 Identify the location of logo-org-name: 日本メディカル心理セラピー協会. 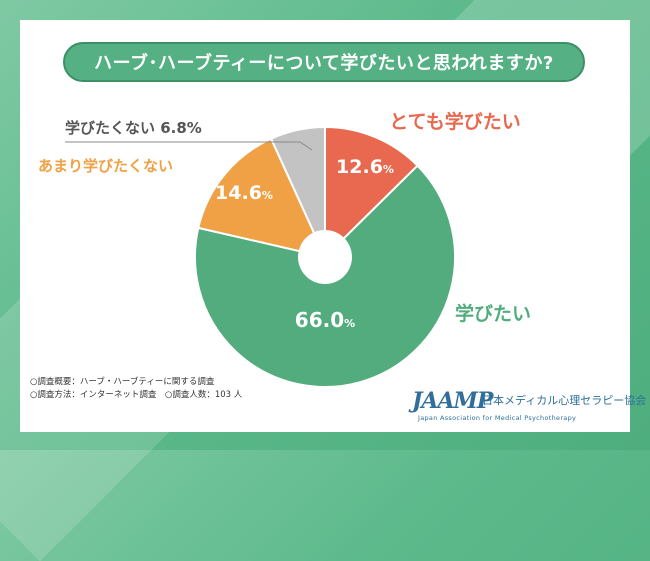
(564, 400).